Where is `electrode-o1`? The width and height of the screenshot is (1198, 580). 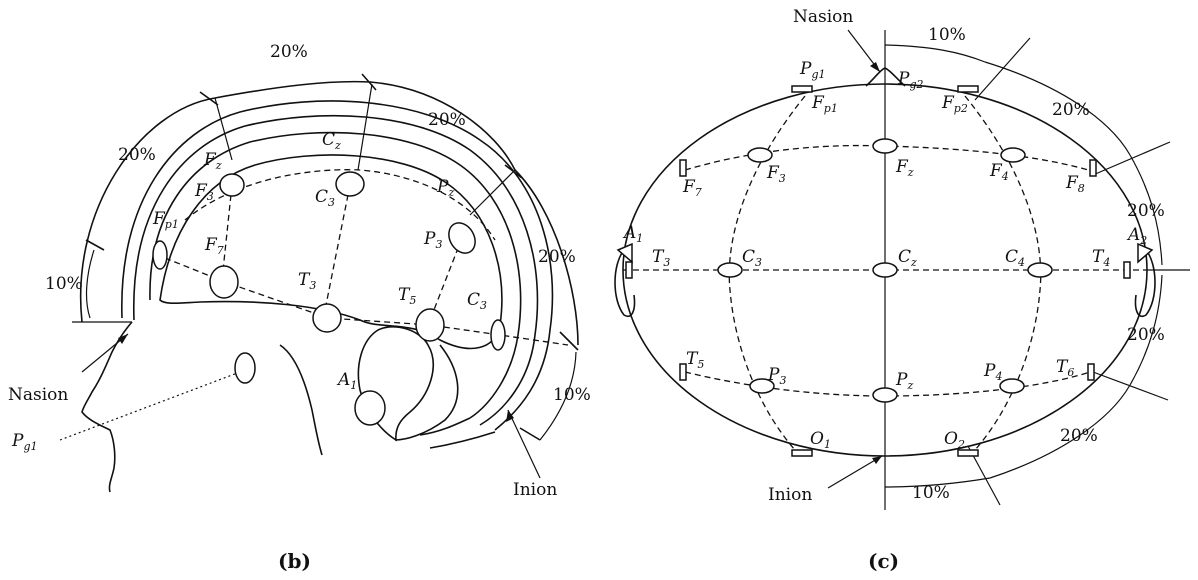
electrode-o1 is located at coordinates (802, 453).